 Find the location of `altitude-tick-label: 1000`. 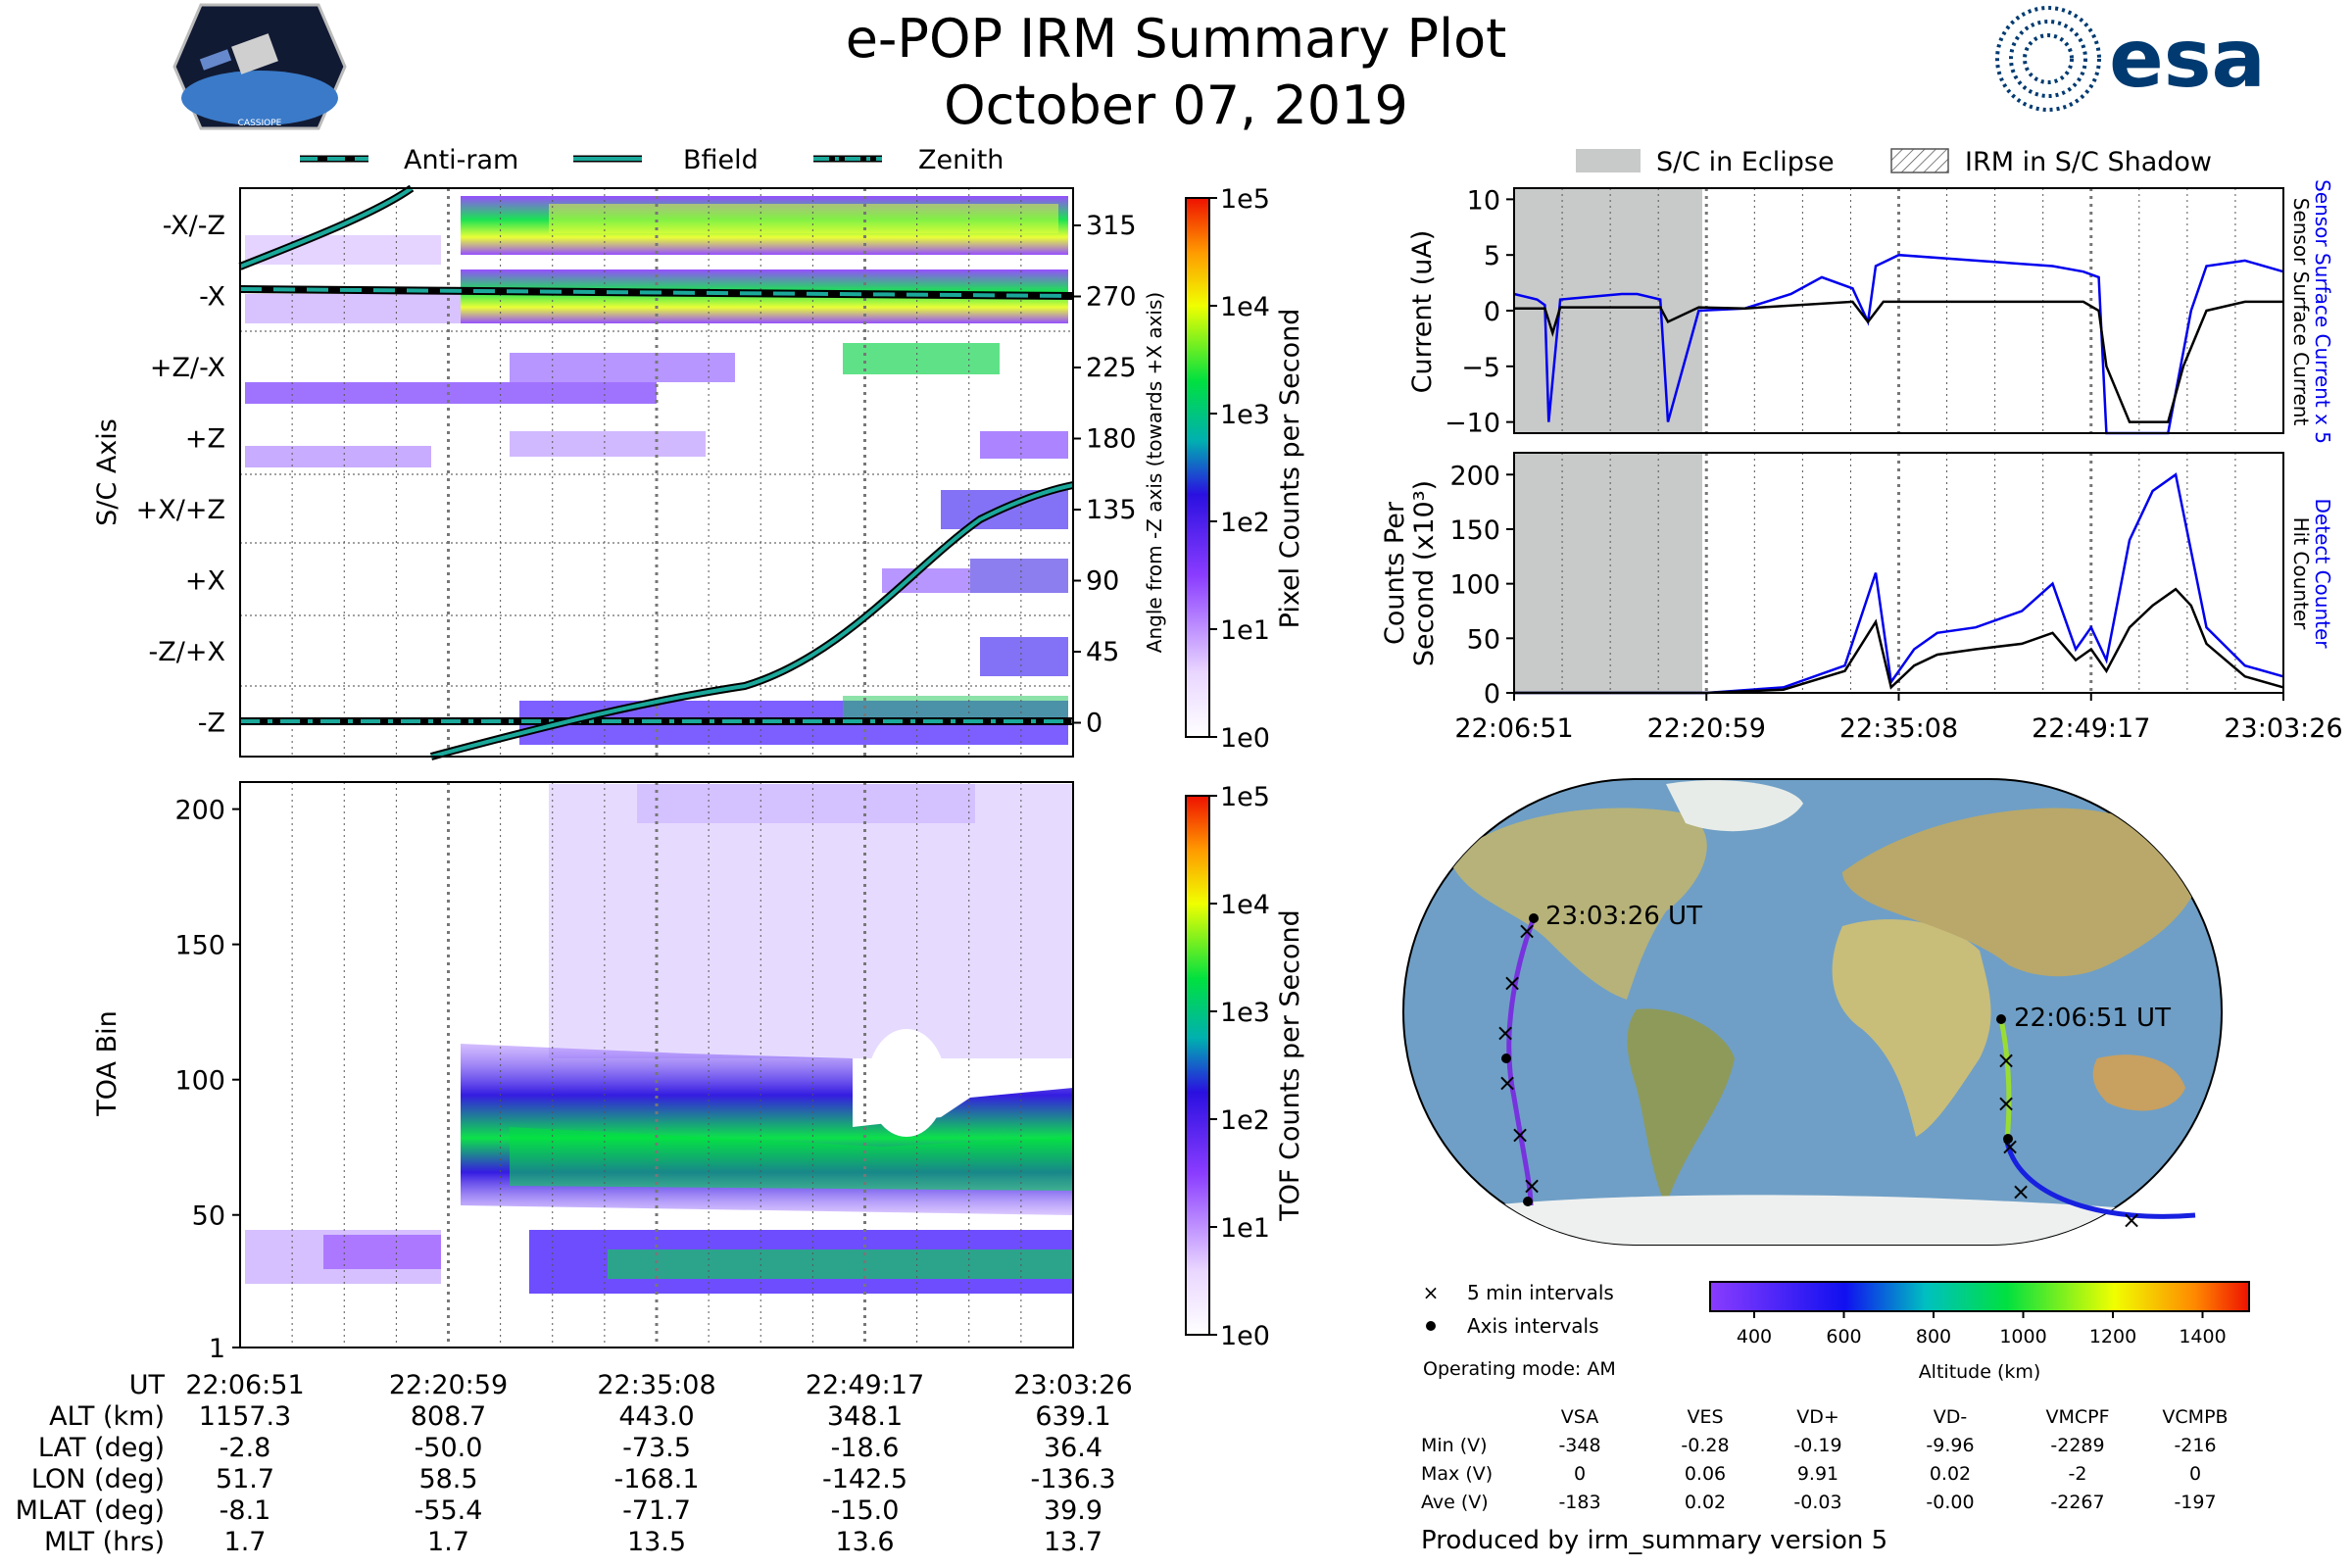

altitude-tick-label: 1000 is located at coordinates (2022, 1337).